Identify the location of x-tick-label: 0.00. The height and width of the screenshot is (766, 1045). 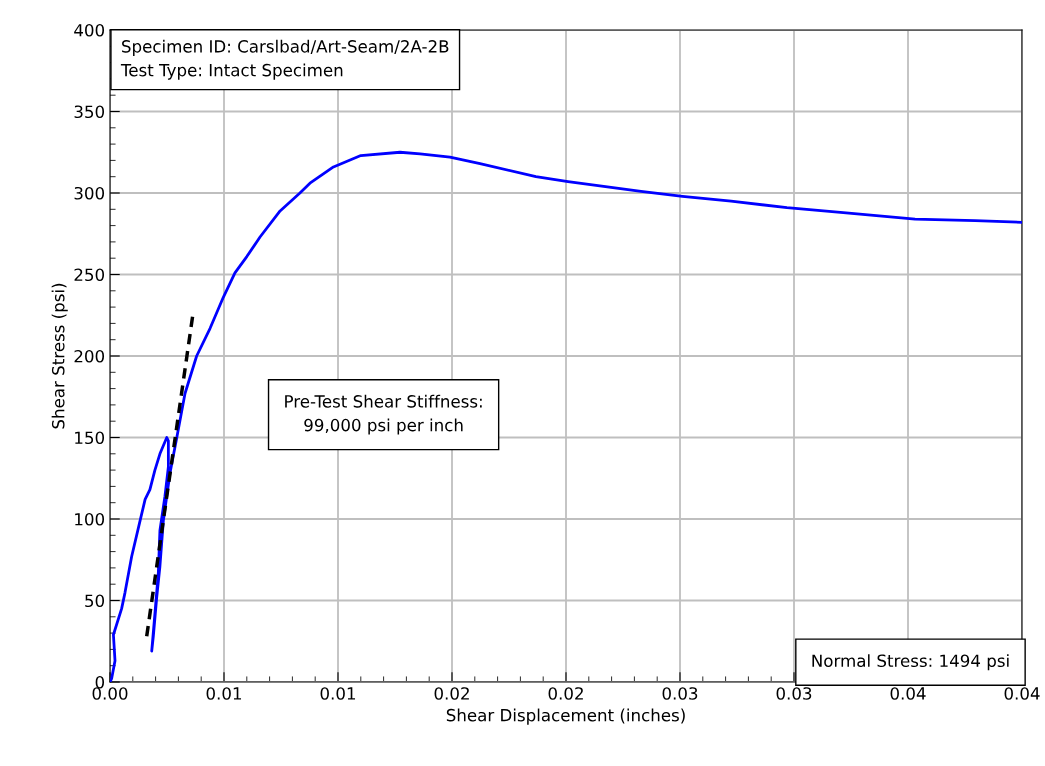
(110, 693).